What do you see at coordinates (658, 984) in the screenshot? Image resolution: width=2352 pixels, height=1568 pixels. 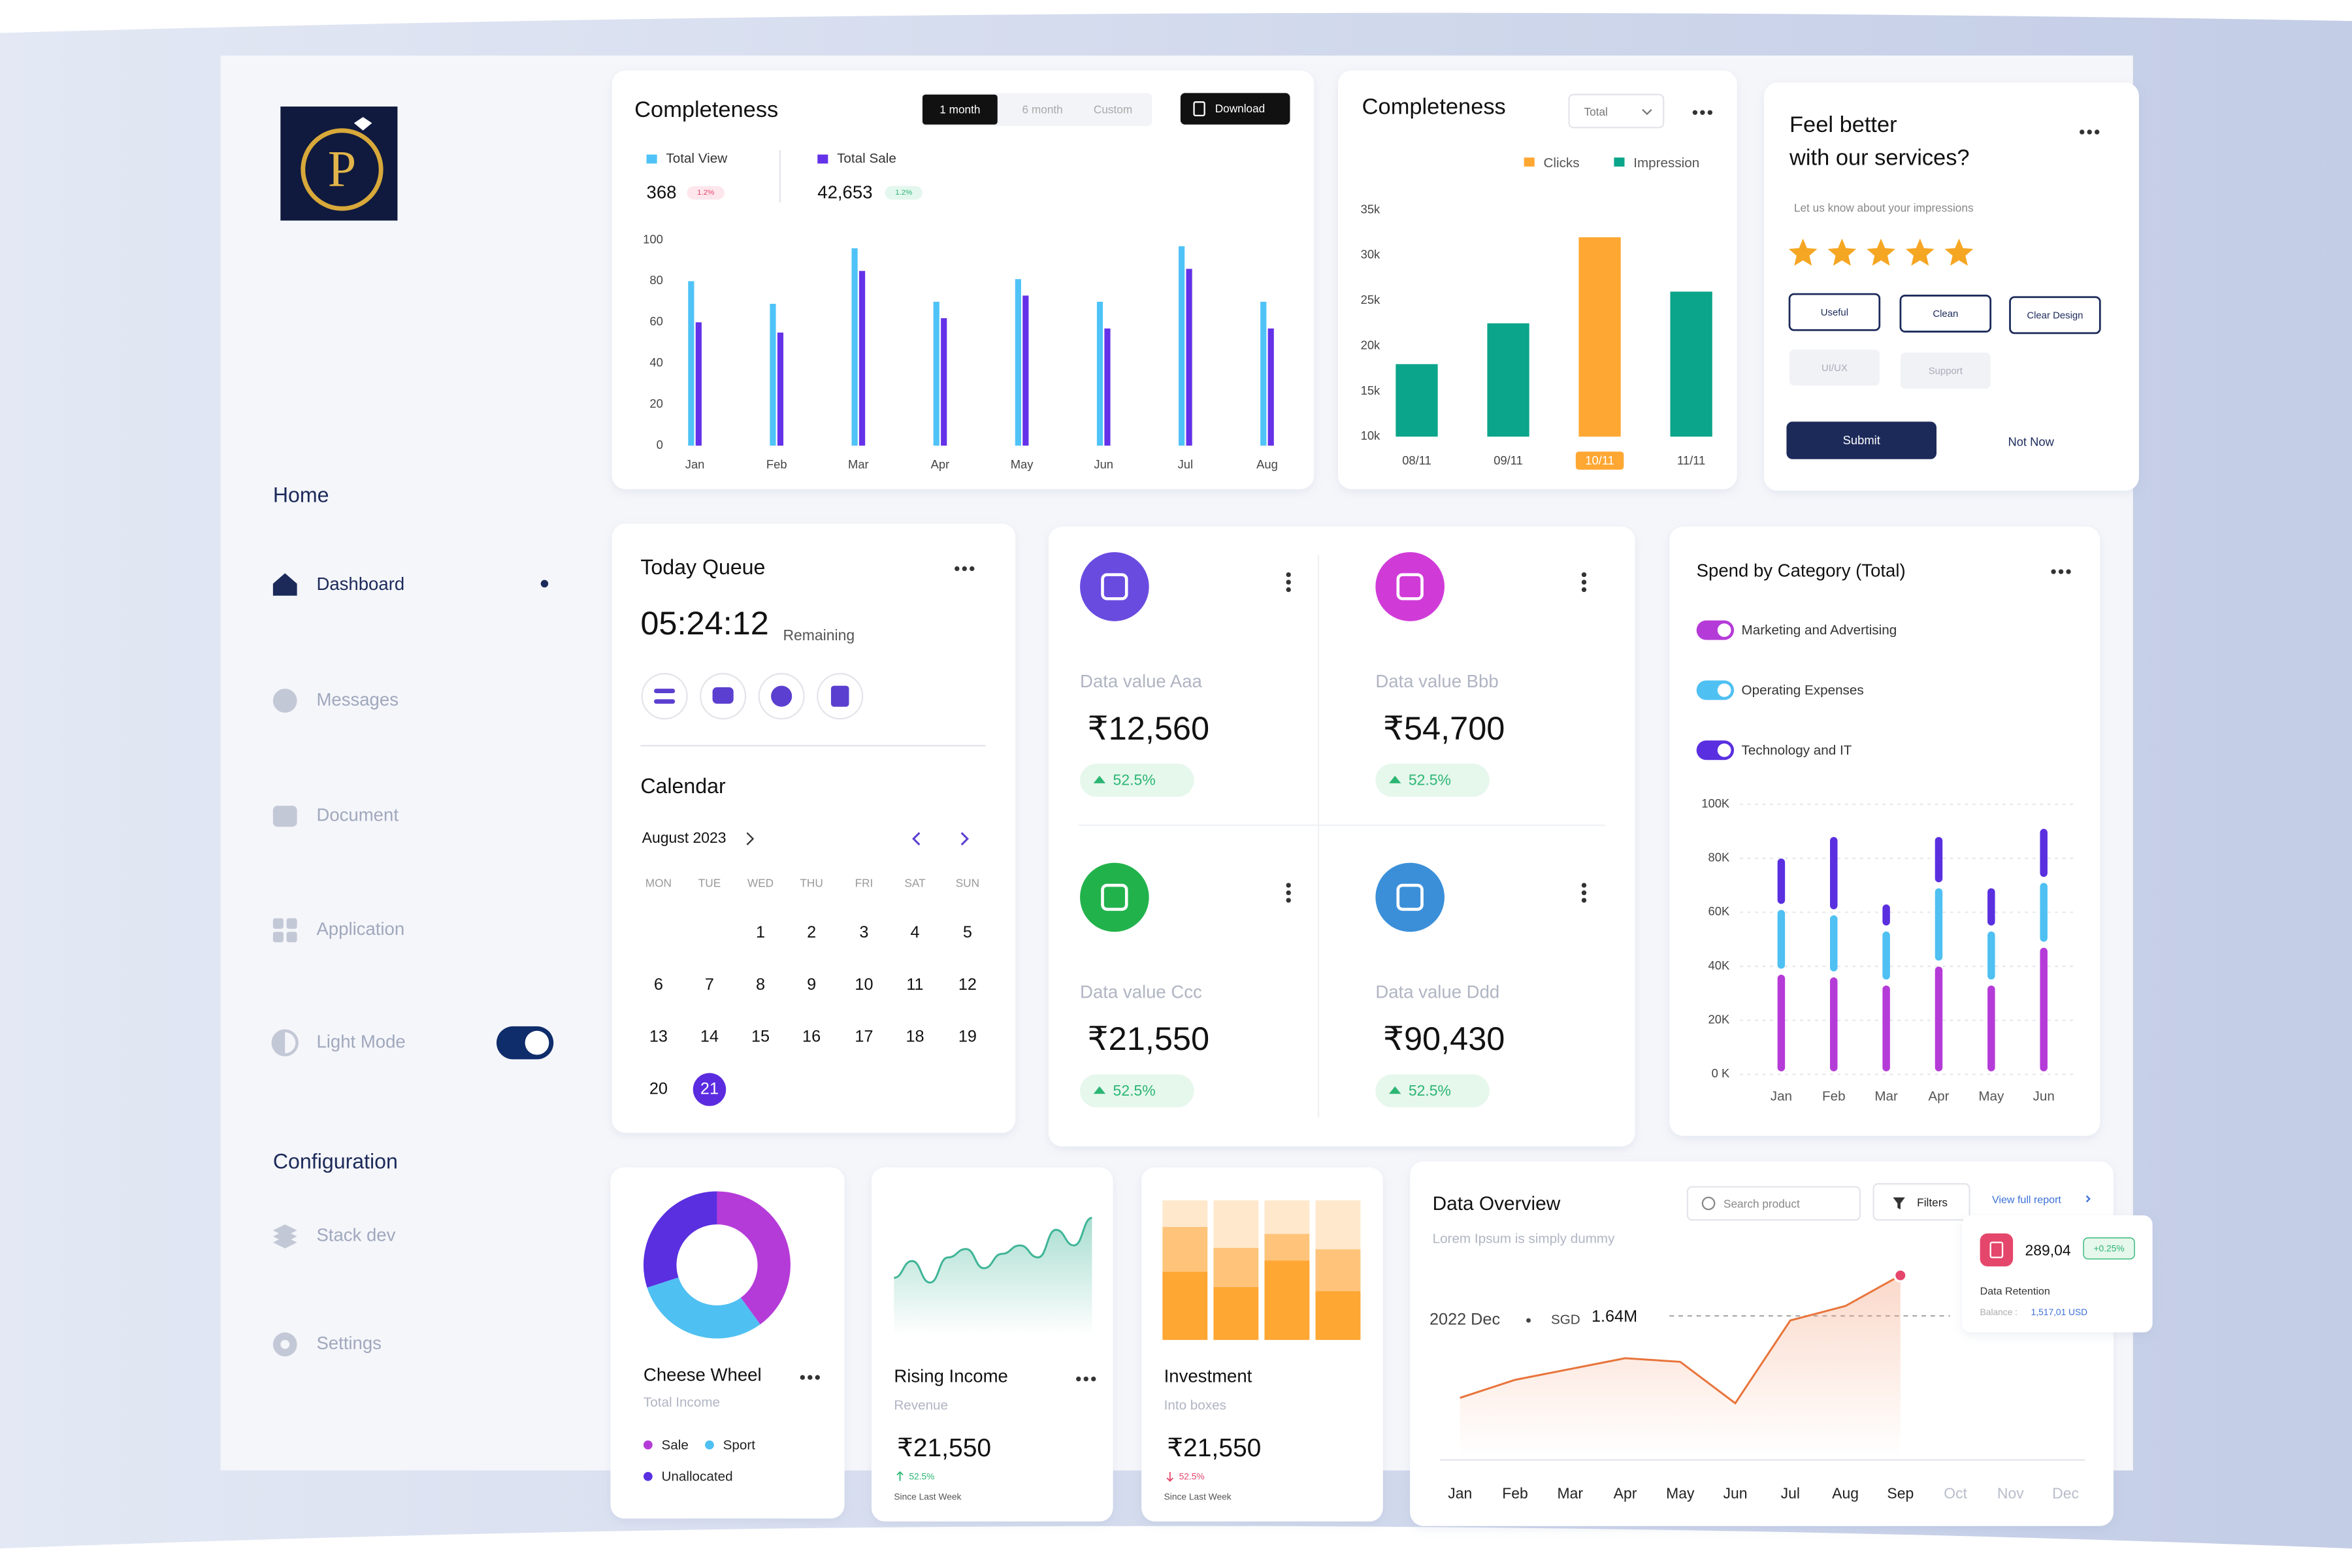 I see `day: 6` at bounding box center [658, 984].